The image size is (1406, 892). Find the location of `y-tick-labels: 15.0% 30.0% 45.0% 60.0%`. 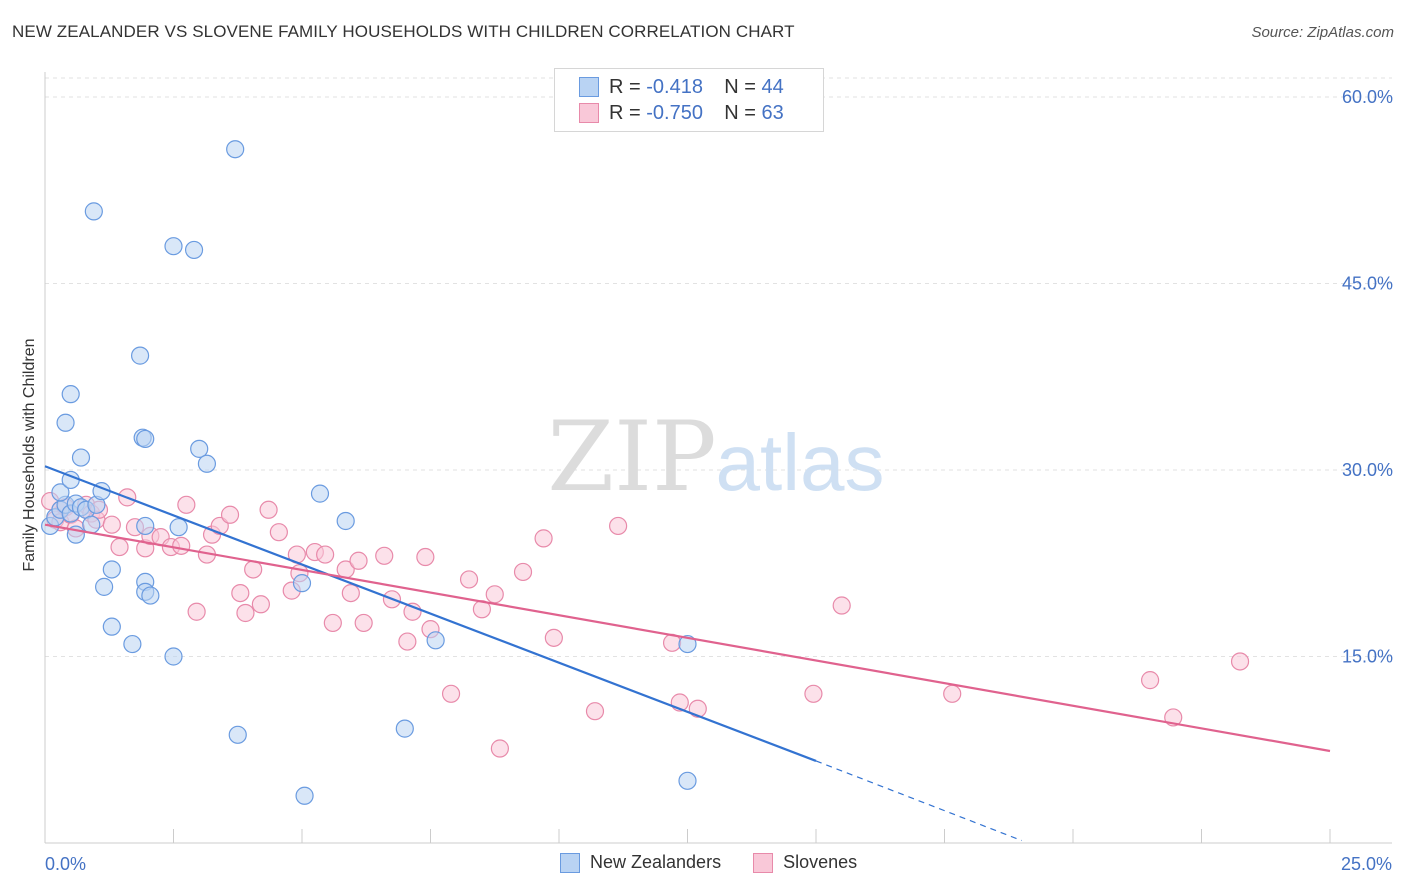

y-tick-labels: 15.0% 30.0% 45.0% 60.0% is located at coordinates (1367, 377).